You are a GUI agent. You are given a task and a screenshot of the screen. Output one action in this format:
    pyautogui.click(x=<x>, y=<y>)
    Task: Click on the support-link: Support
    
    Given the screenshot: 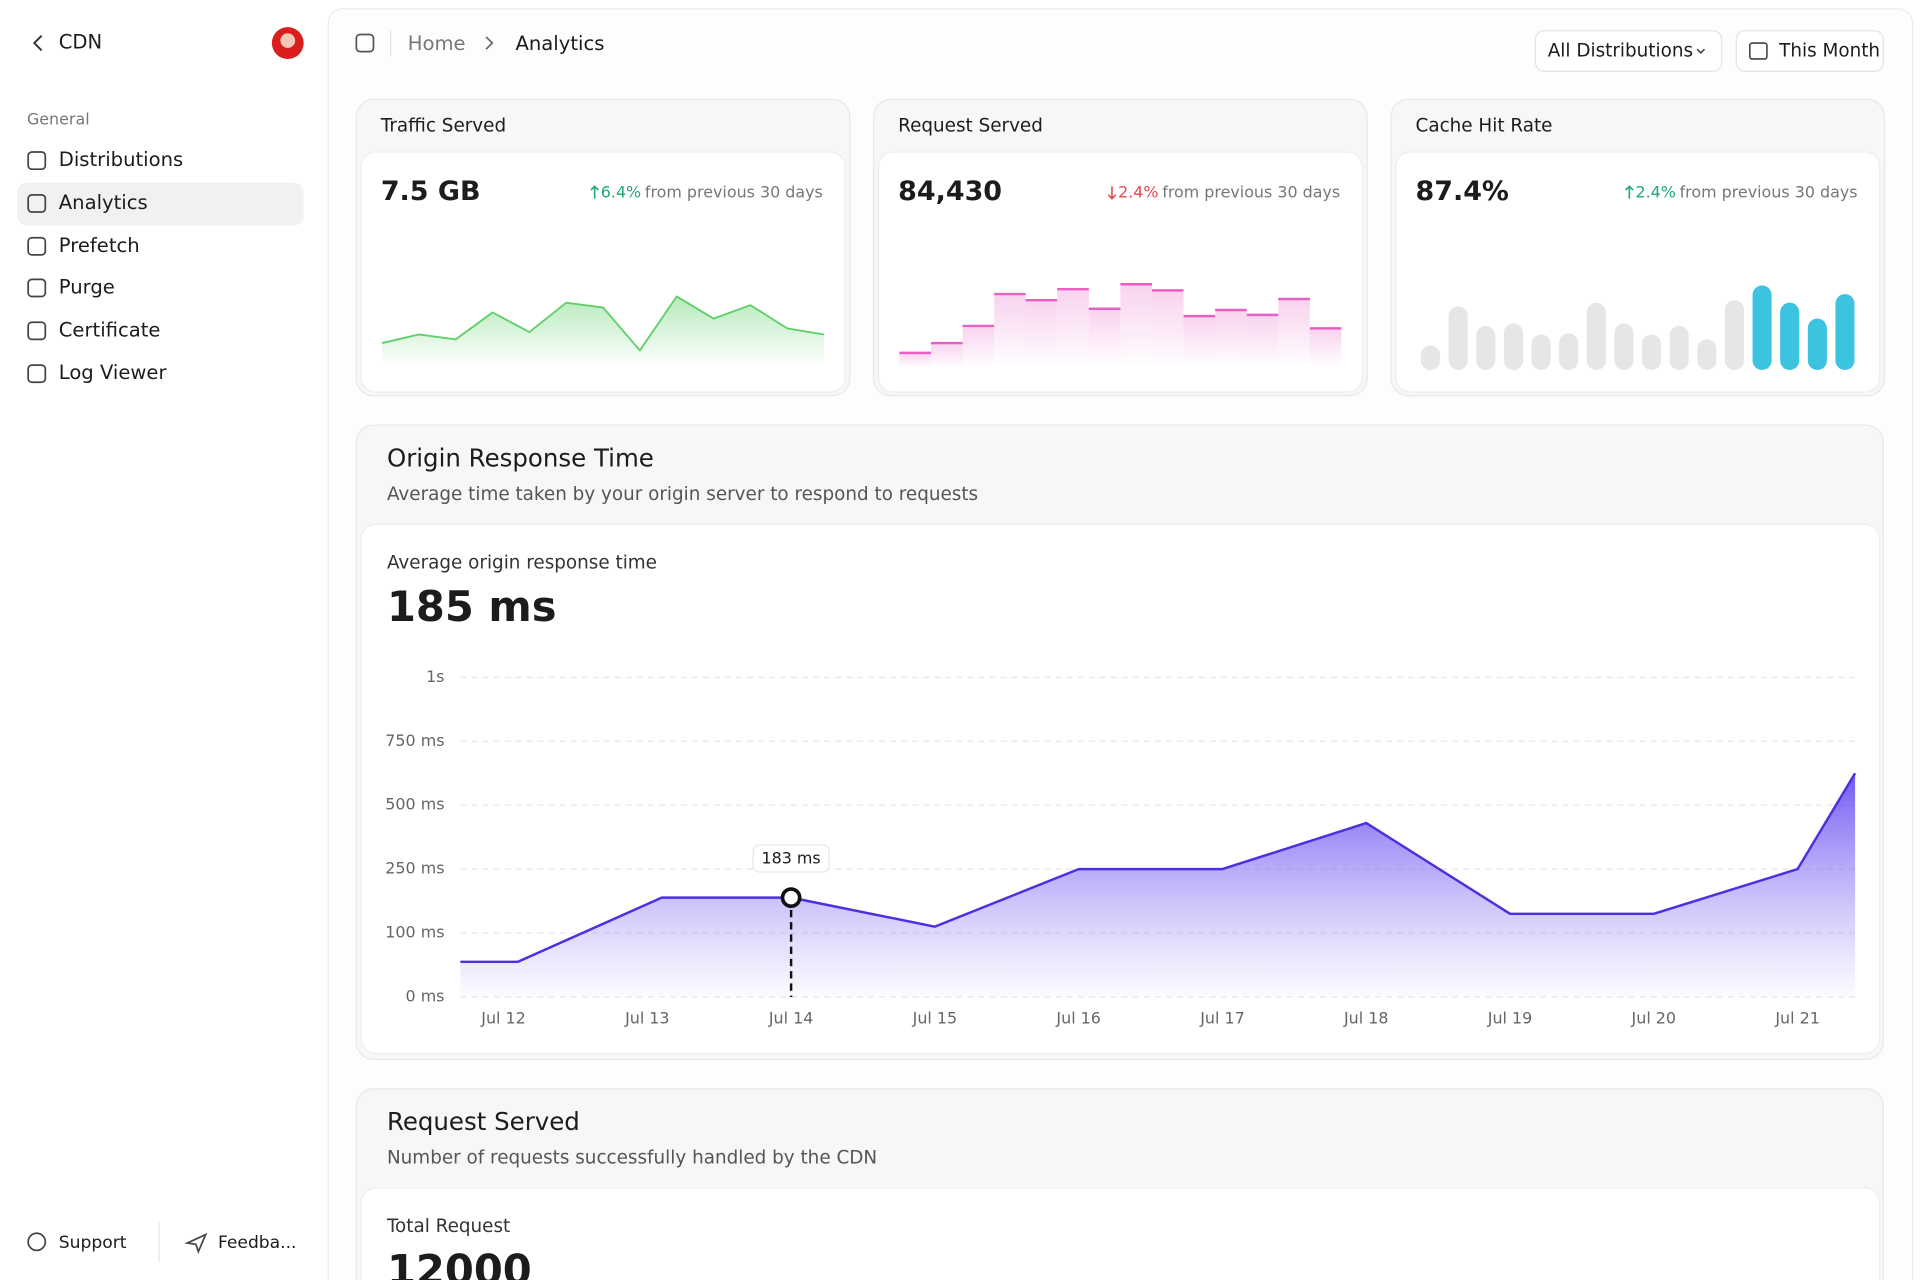 What is the action you would take?
    pyautogui.click(x=93, y=1243)
    